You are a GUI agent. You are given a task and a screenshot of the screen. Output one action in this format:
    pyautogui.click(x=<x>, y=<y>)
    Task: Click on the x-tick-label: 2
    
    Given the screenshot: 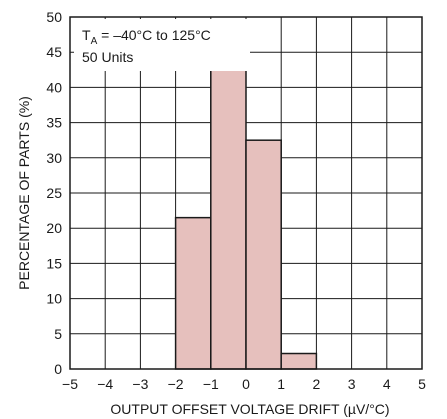 What is the action you would take?
    pyautogui.click(x=317, y=384)
    